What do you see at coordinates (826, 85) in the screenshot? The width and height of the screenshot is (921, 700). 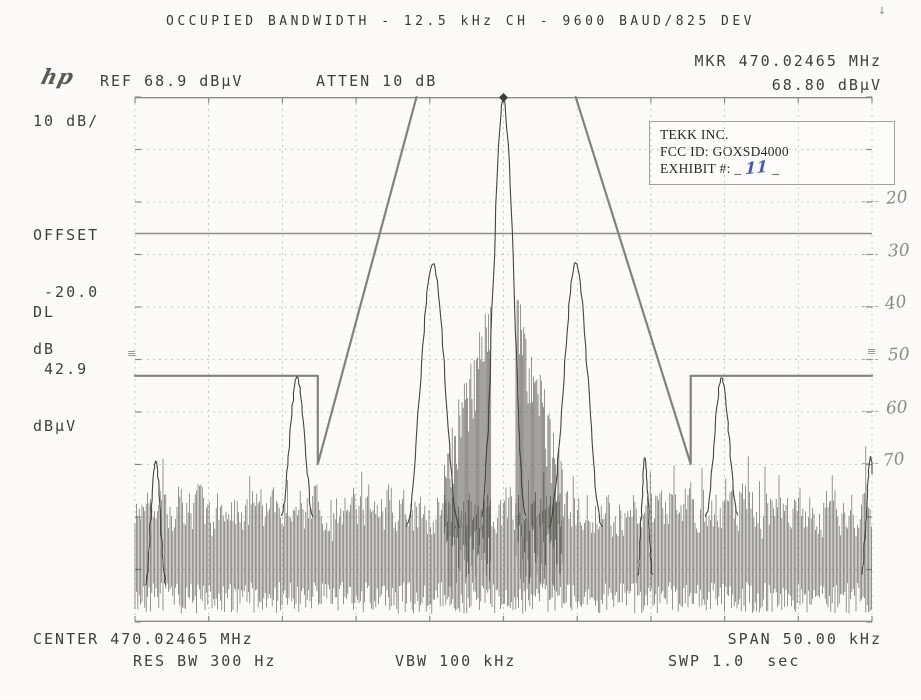 I see `marker-level-readout: 68.80 dBµV` at bounding box center [826, 85].